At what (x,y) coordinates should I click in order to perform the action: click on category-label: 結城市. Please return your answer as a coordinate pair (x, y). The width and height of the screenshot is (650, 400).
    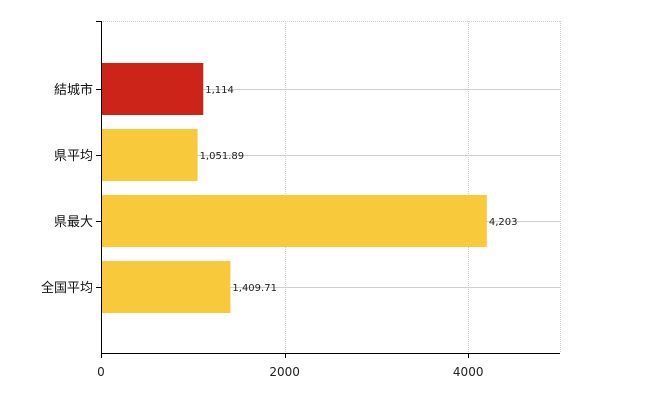
    Looking at the image, I should click on (73, 90).